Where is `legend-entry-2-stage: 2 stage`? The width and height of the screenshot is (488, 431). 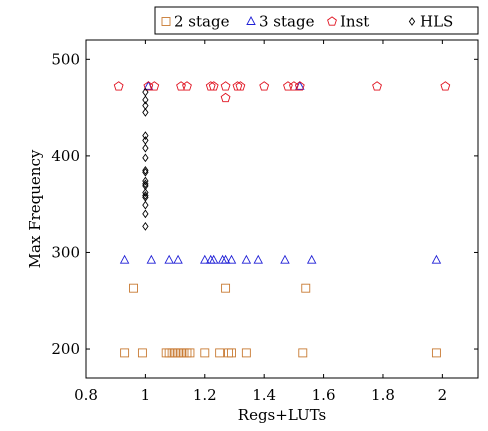
legend-entry-2-stage: 2 stage is located at coordinates (195, 22).